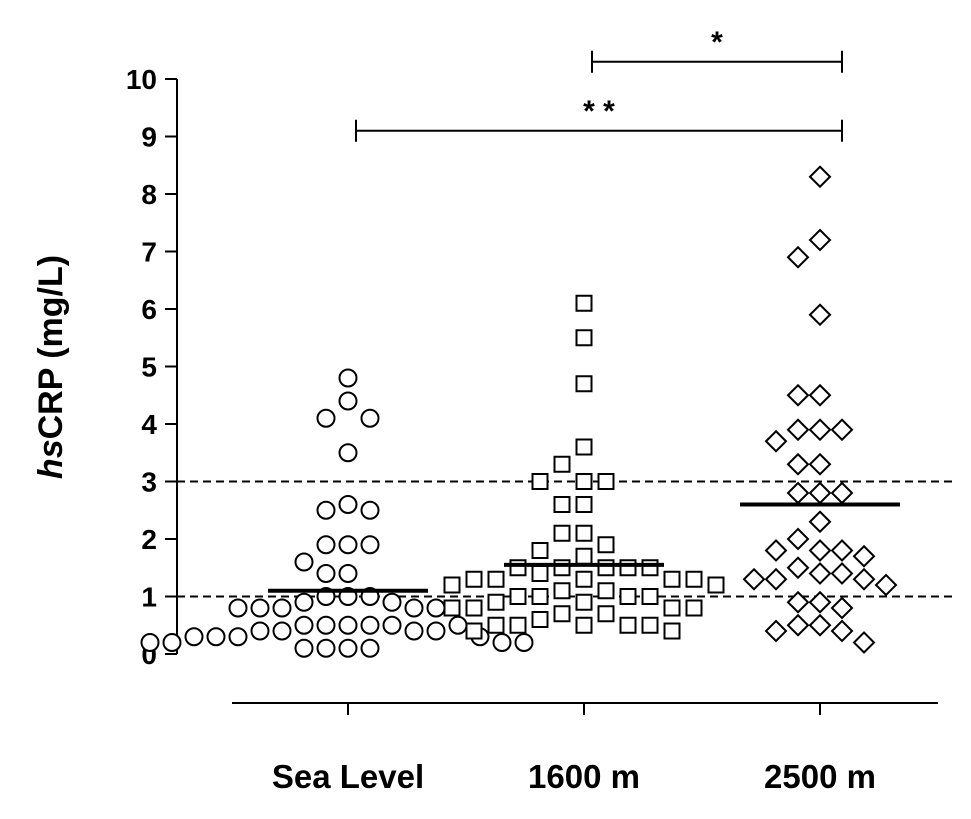 The width and height of the screenshot is (971, 819). I want to click on y-axis-title-rest: CRP (mg/L), so click(51, 347).